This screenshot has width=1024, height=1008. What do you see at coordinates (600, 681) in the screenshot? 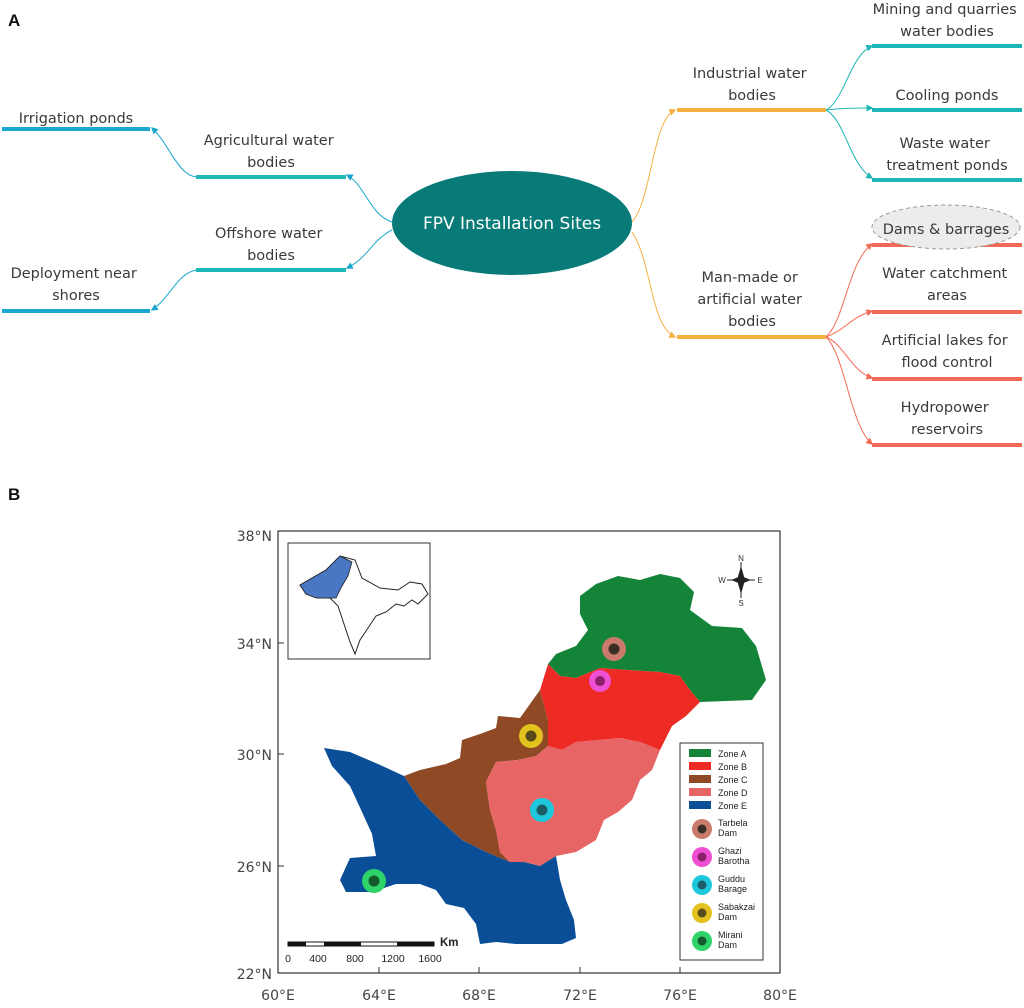
I see `ghazi-barotha-marker` at bounding box center [600, 681].